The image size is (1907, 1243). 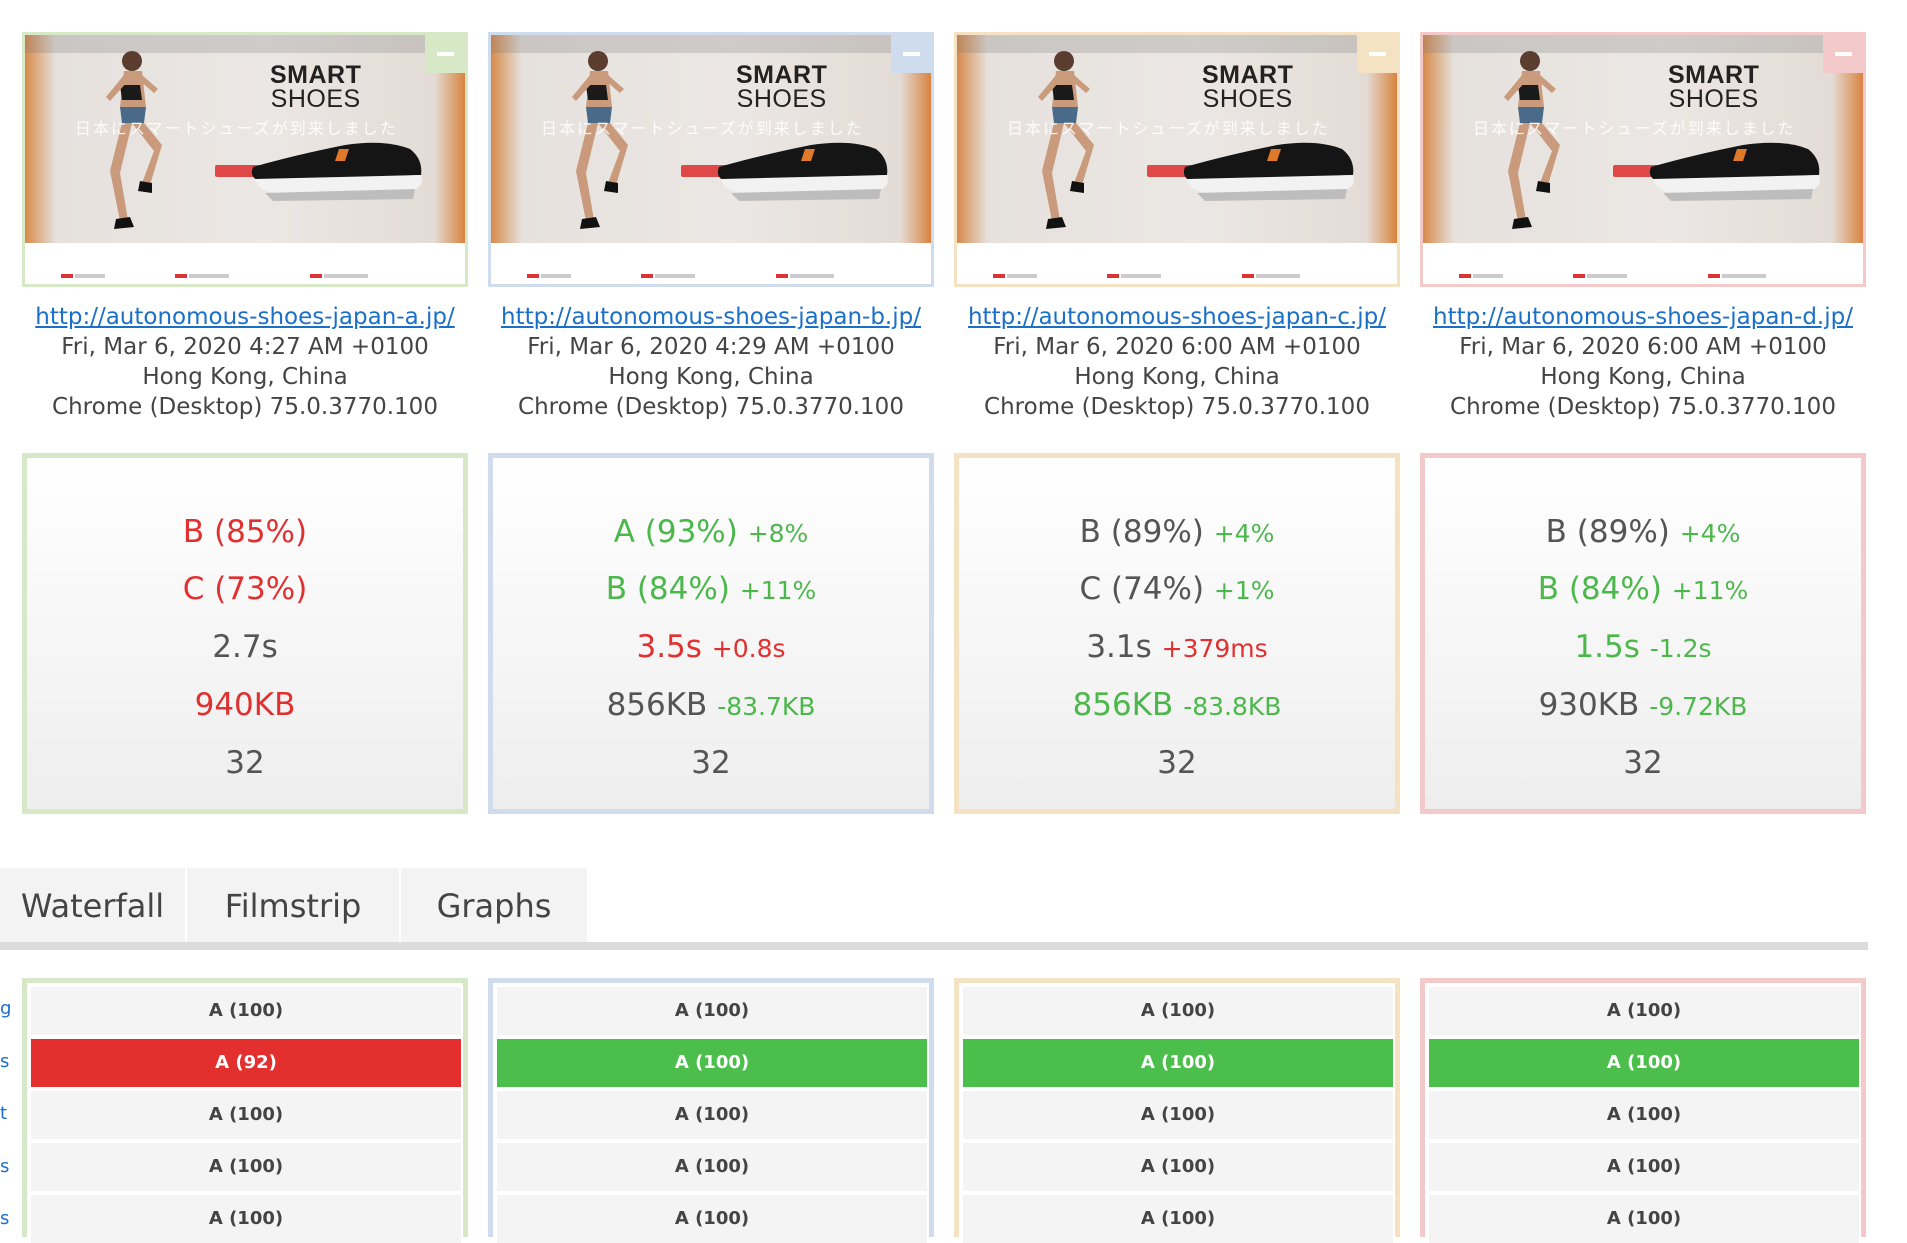 I want to click on metric-value: 1.5s, so click(x=1607, y=647).